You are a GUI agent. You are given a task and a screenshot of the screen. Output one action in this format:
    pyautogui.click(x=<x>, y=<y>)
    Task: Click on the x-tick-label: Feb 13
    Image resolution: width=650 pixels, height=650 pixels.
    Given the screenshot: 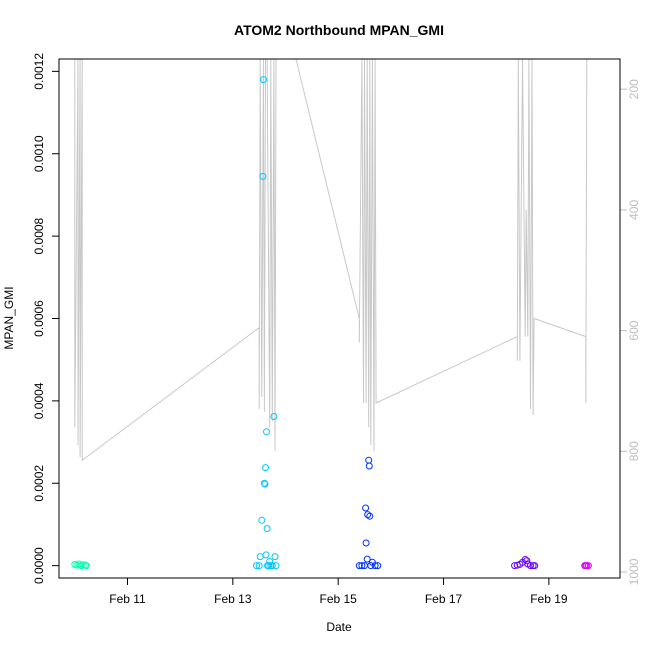 What is the action you would take?
    pyautogui.click(x=233, y=599)
    